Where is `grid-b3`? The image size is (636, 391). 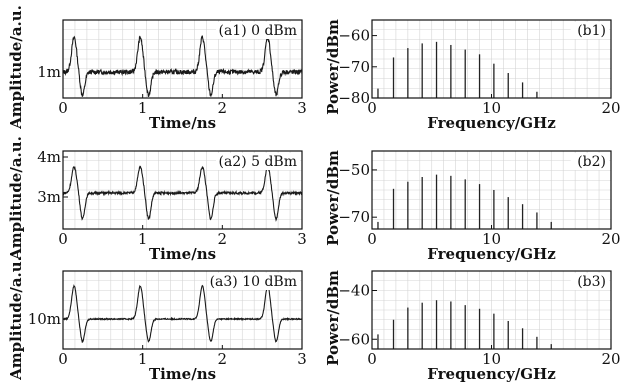
grid-b3 is located at coordinates (491, 310).